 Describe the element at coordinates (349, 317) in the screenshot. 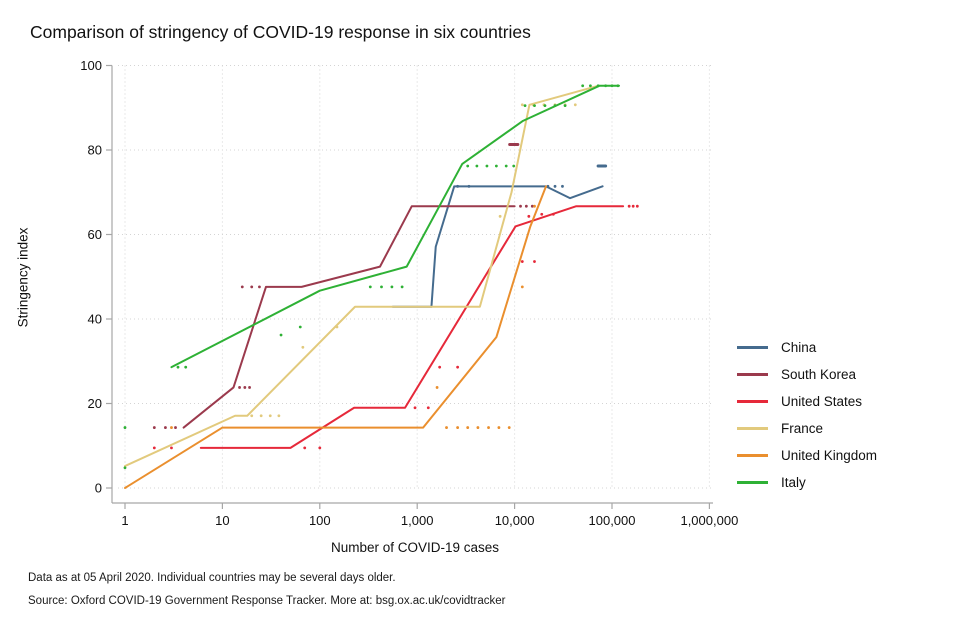

I see `series-line-south-korea` at that location.